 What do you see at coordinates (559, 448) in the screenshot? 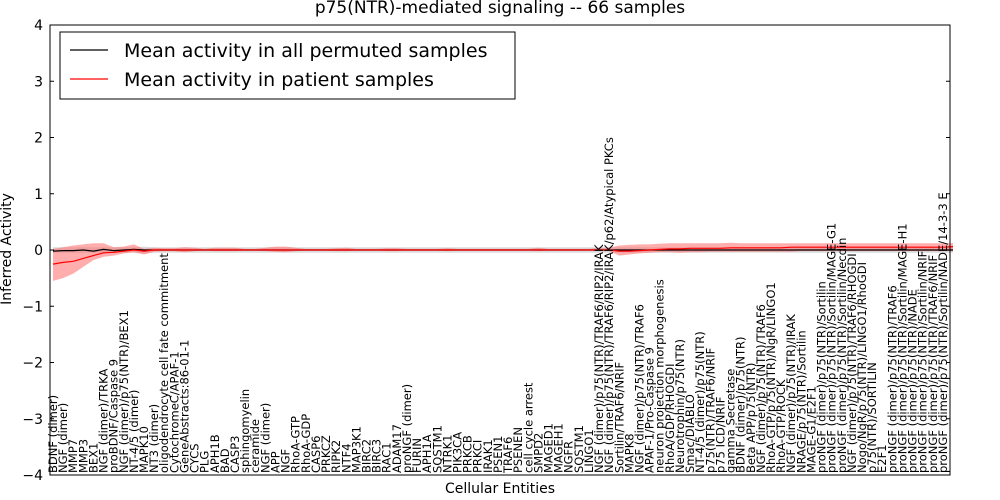
I see `x-category-label: MAGEH1` at bounding box center [559, 448].